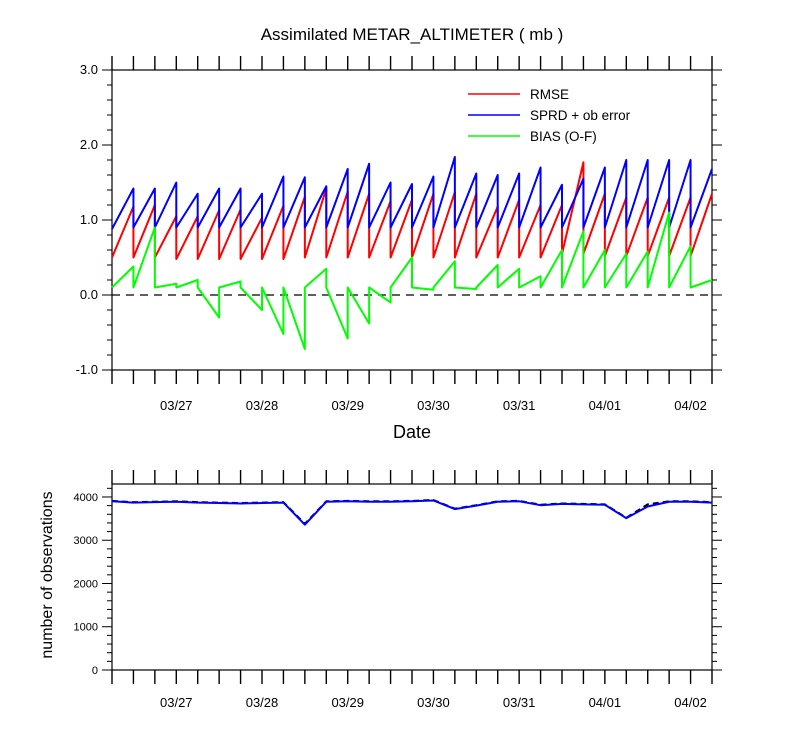  I want to click on legend-label: SPRD + ob error, so click(580, 115).